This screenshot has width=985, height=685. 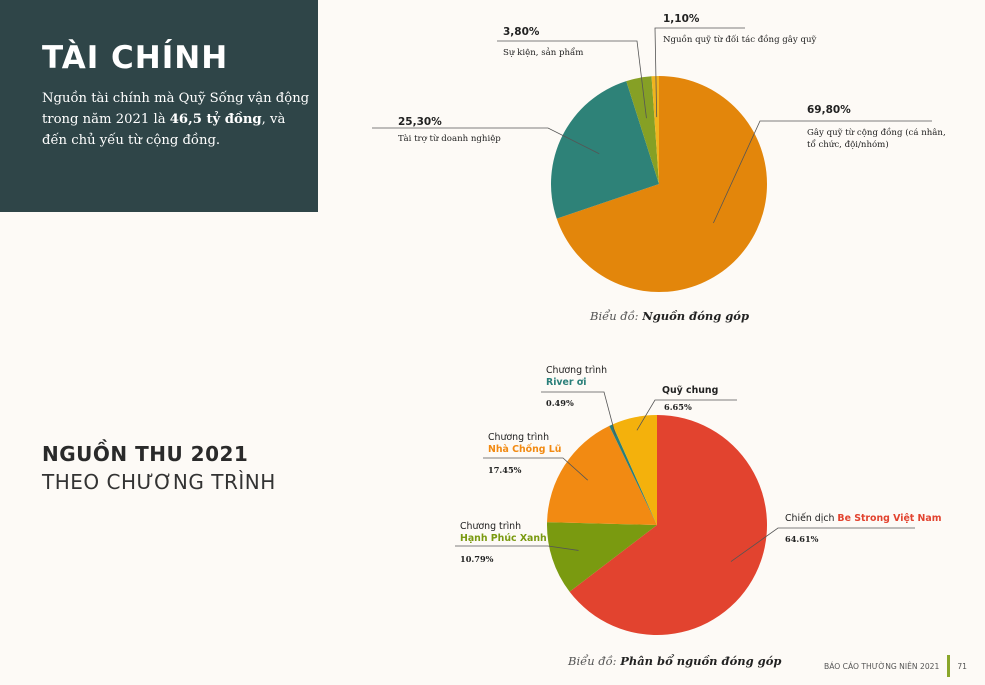 I want to click on pct-label: 6.65%, so click(x=678, y=407).